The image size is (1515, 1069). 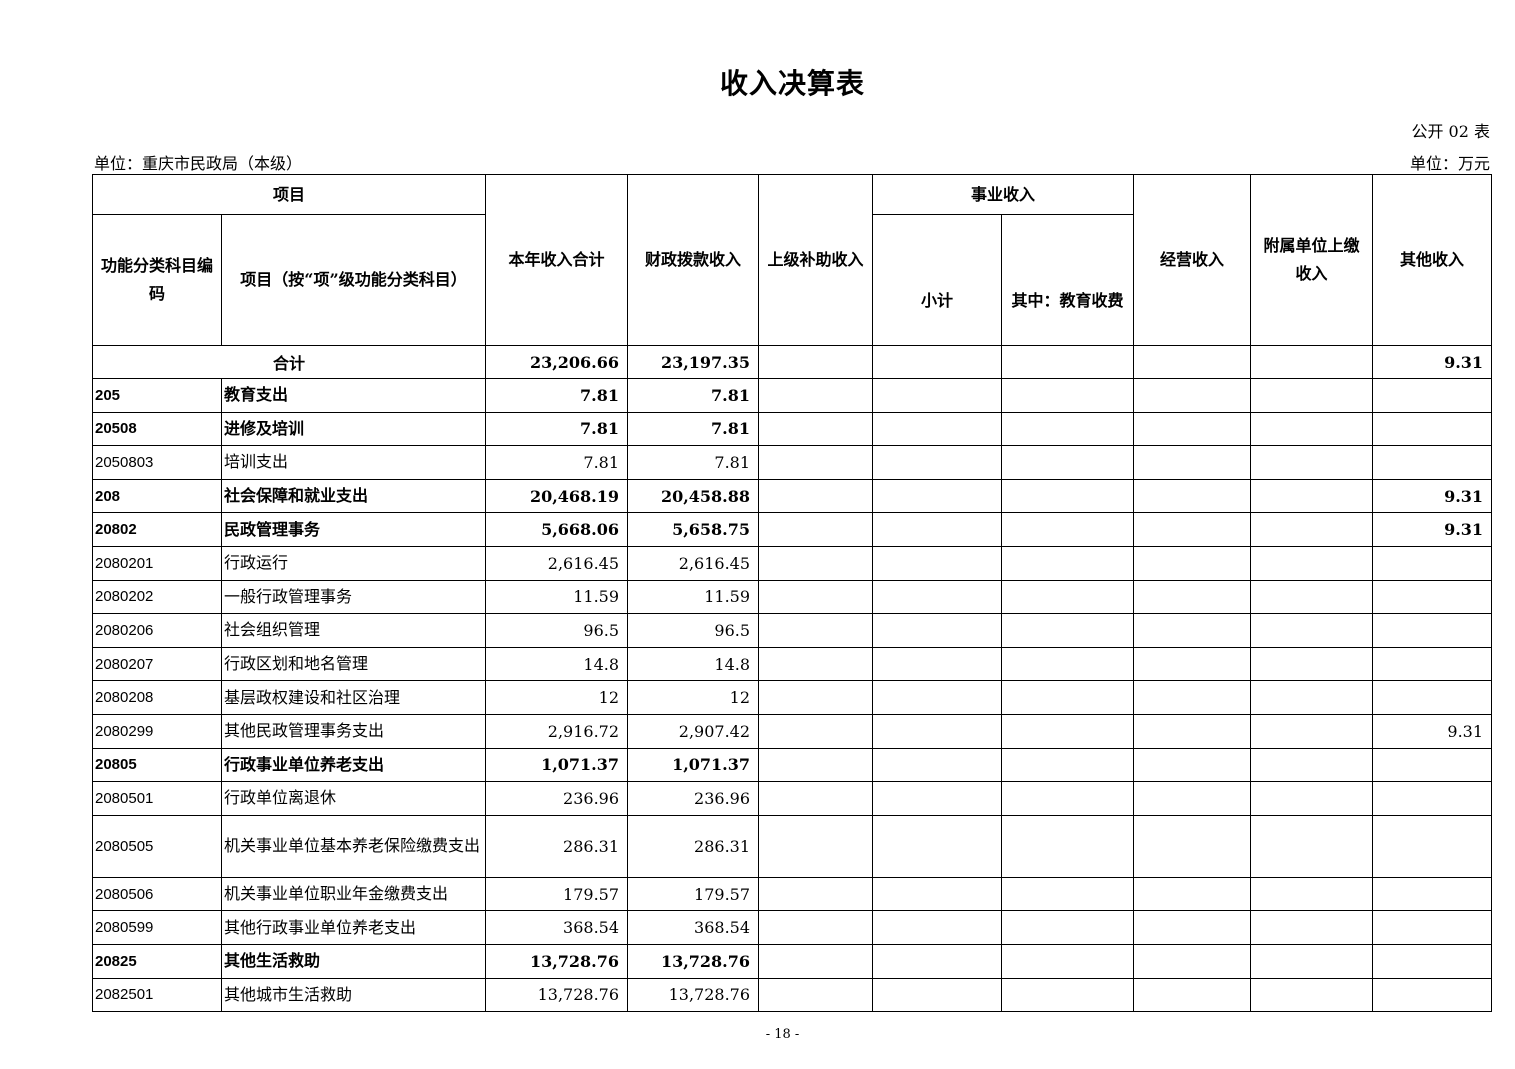 I want to click on unit-currency: 单位：万元, so click(x=1449, y=163).